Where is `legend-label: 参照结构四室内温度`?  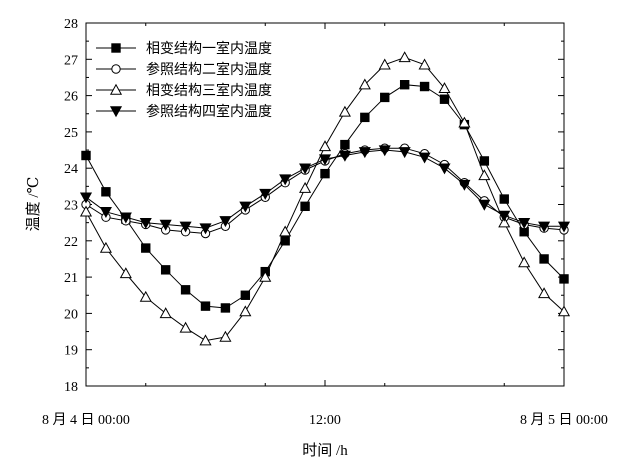
legend-label: 参照结构四室内温度 is located at coordinates (209, 111).